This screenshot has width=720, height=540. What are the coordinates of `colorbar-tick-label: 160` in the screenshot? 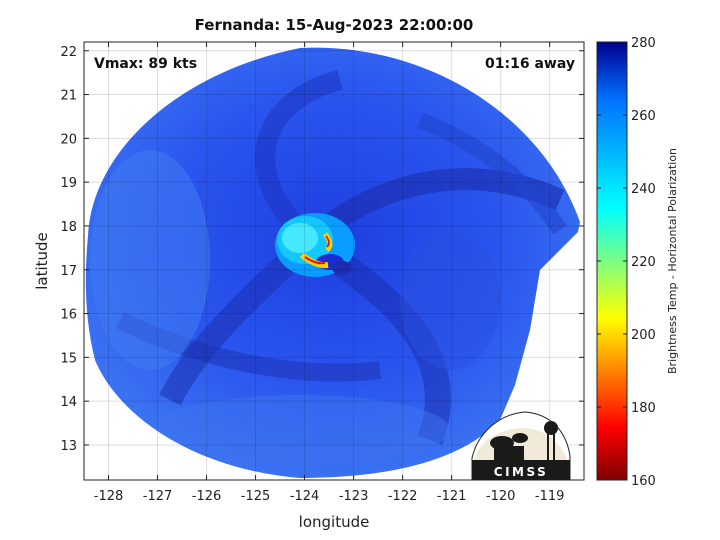 It's located at (643, 481).